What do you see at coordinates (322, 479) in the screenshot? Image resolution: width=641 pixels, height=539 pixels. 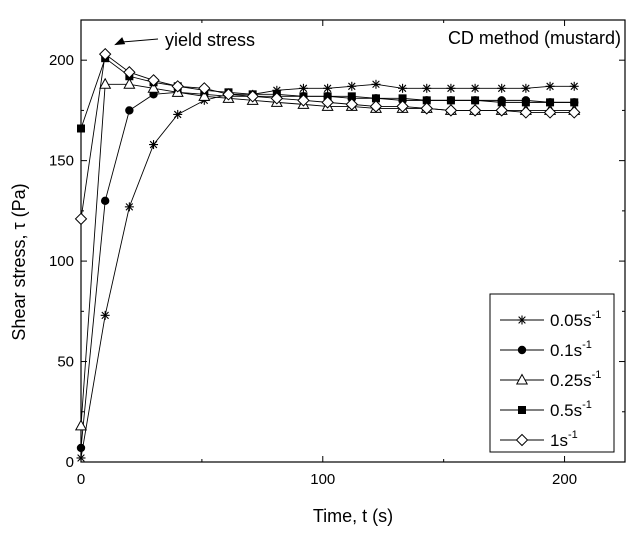 I see `x-tick-label-1: 100` at bounding box center [322, 479].